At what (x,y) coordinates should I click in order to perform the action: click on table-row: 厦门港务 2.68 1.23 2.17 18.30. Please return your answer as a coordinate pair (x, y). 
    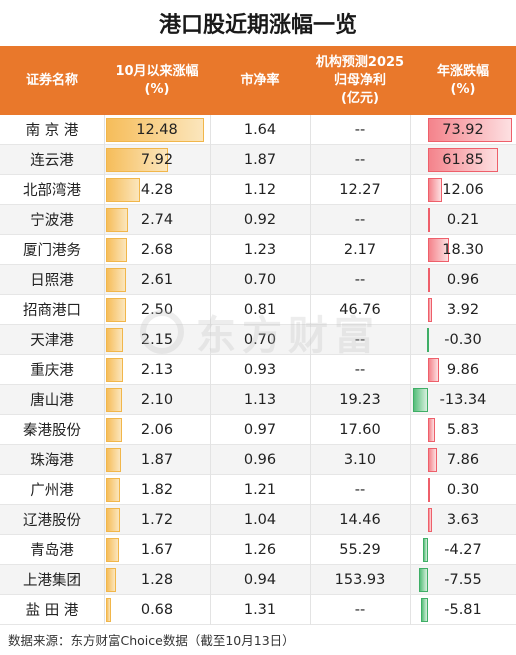
    Looking at the image, I should click on (258, 250).